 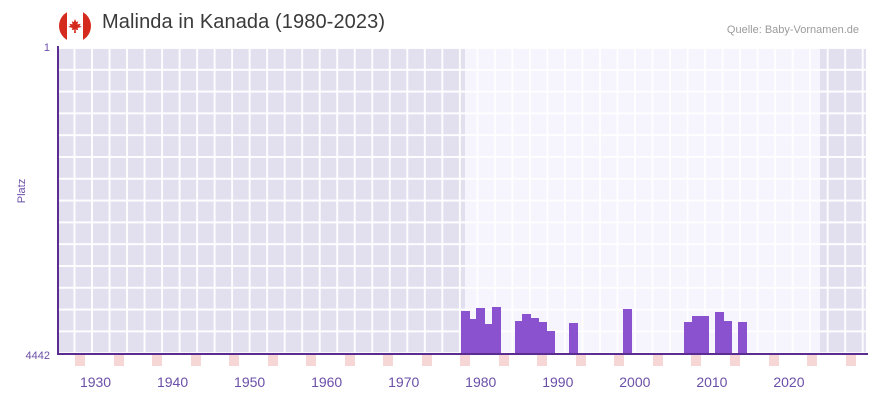 What do you see at coordinates (244, 22) in the screenshot?
I see `page-title: Malinda in Kanada (1980-2023)` at bounding box center [244, 22].